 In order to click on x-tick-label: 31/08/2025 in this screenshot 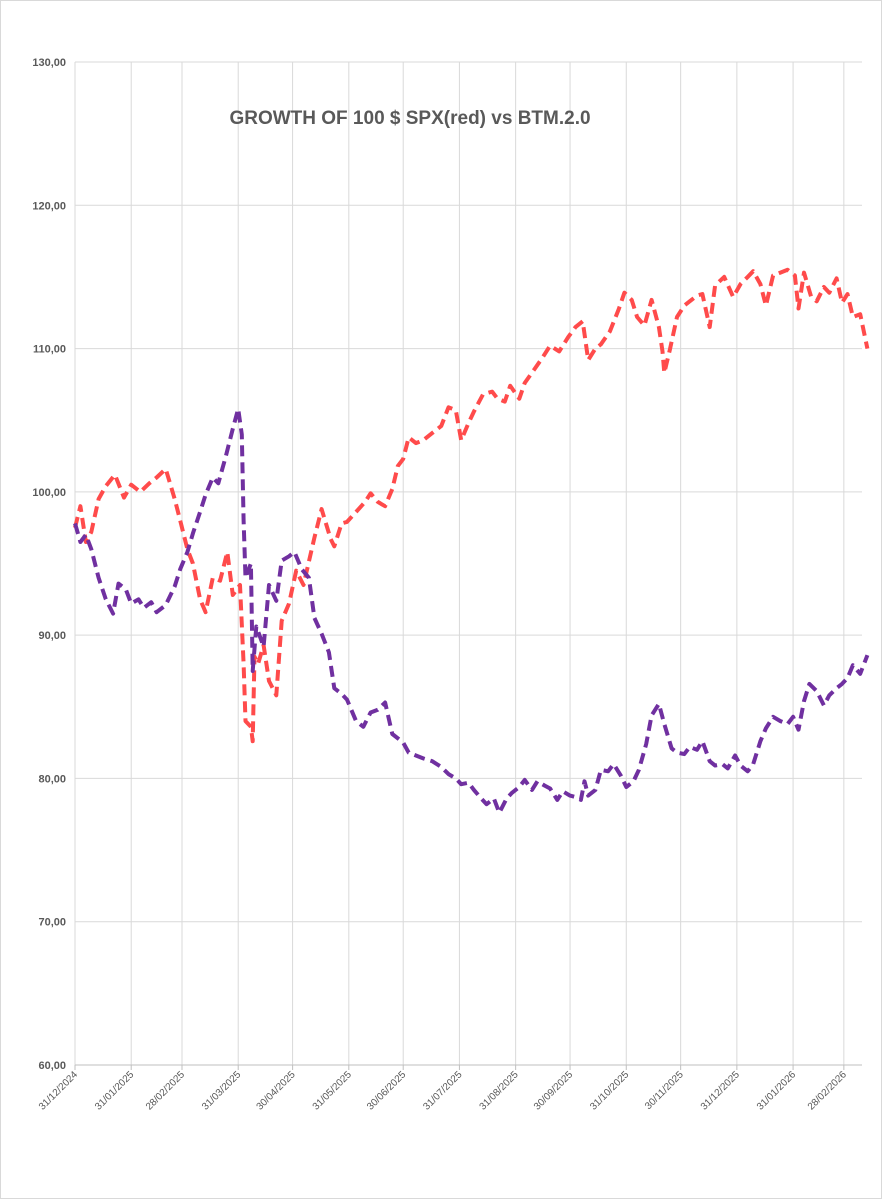, I will do `click(499, 1090)`.